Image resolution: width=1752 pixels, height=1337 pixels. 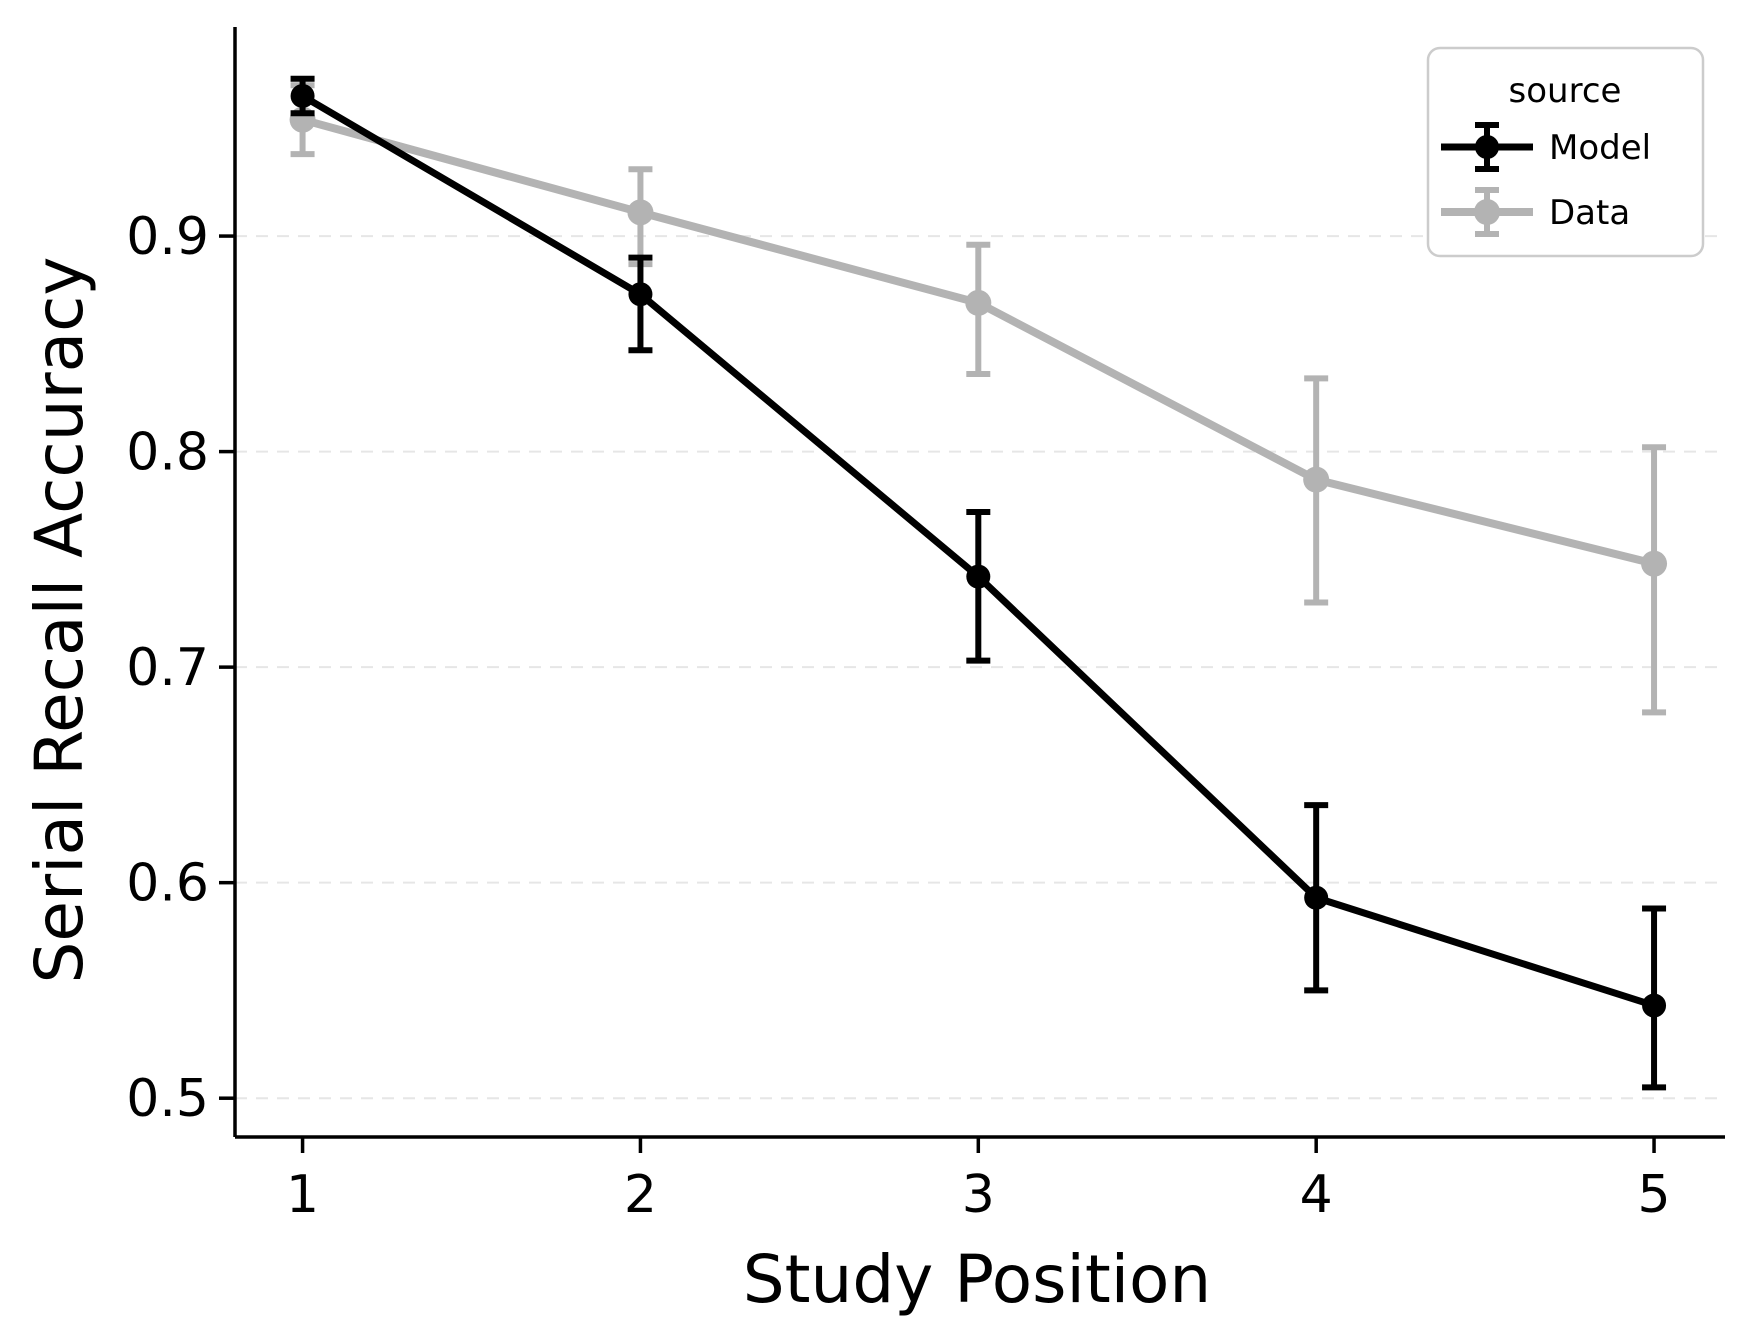 What do you see at coordinates (1546, 147) in the screenshot?
I see `legend-item-model: Model` at bounding box center [1546, 147].